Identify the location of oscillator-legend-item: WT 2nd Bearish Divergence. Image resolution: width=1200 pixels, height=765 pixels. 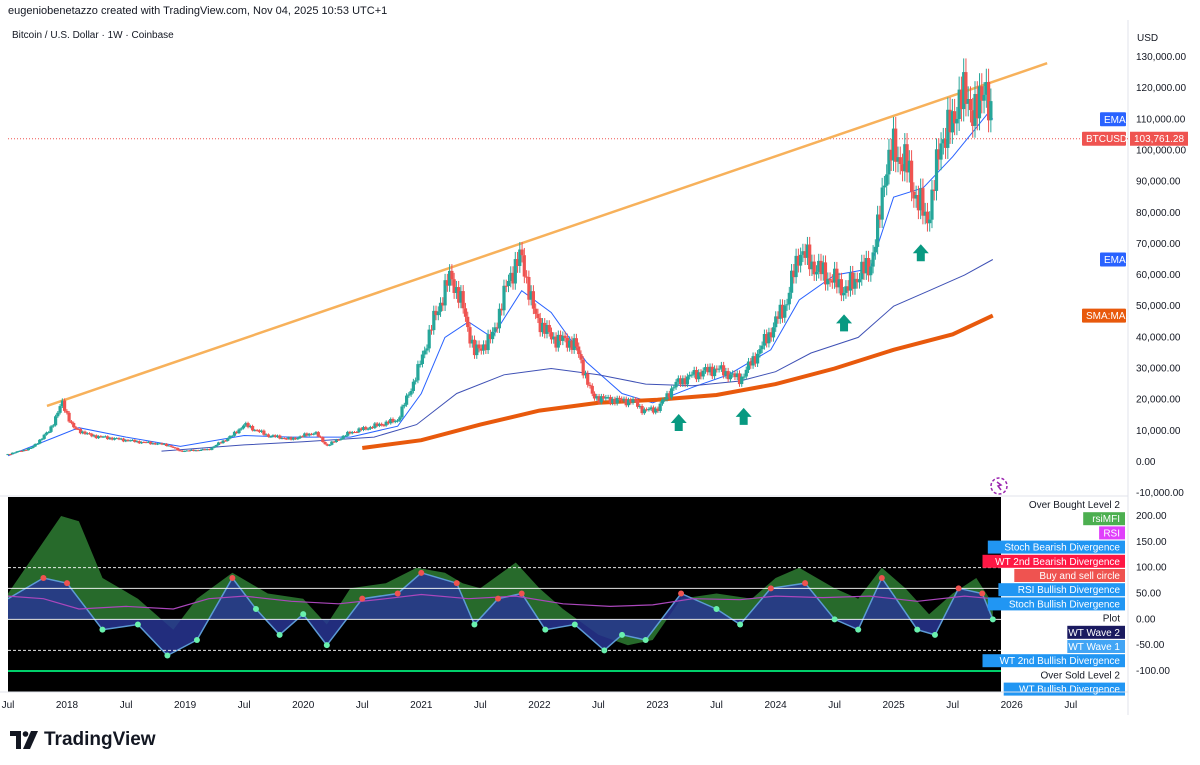
(1054, 561).